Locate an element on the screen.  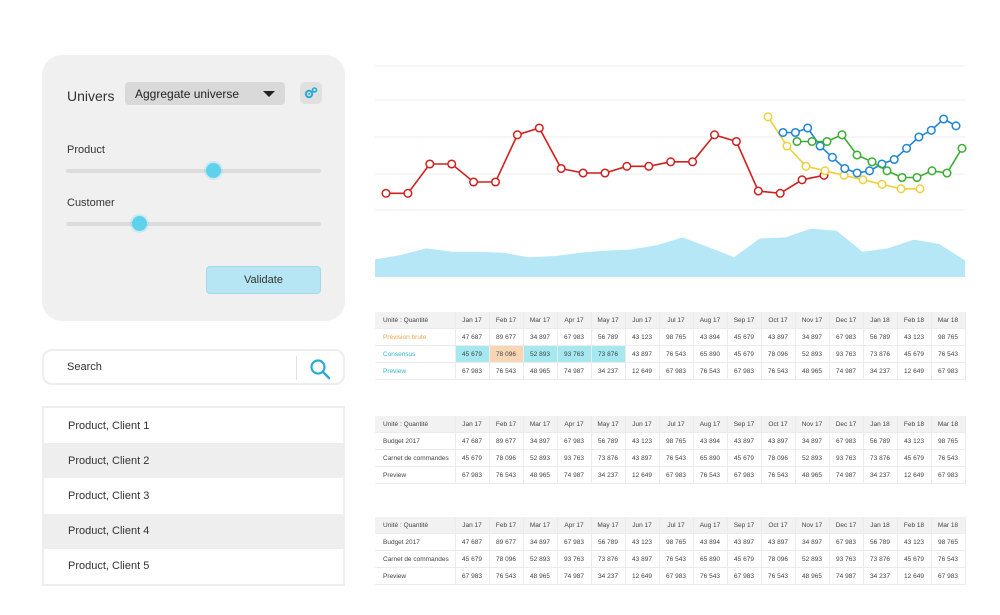
search-input: Search is located at coordinates (84, 367).